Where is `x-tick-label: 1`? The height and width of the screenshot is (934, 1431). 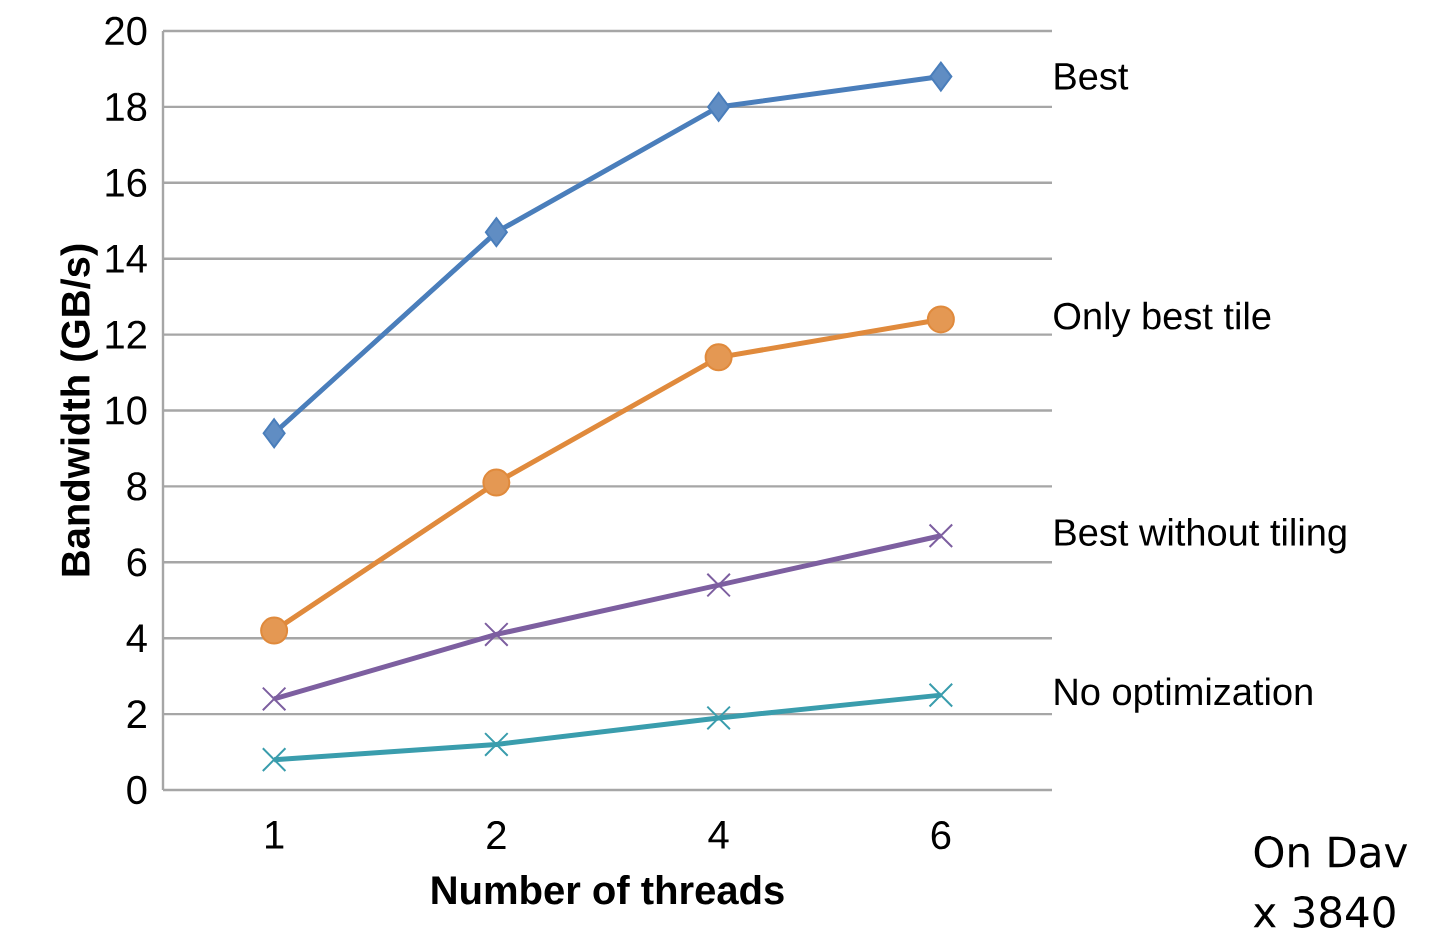 x-tick-label: 1 is located at coordinates (275, 835).